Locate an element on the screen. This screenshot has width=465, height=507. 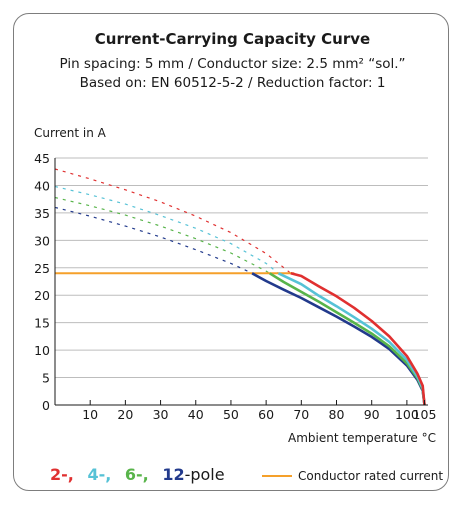
legend-pole-6: 6-, is located at coordinates (137, 474).